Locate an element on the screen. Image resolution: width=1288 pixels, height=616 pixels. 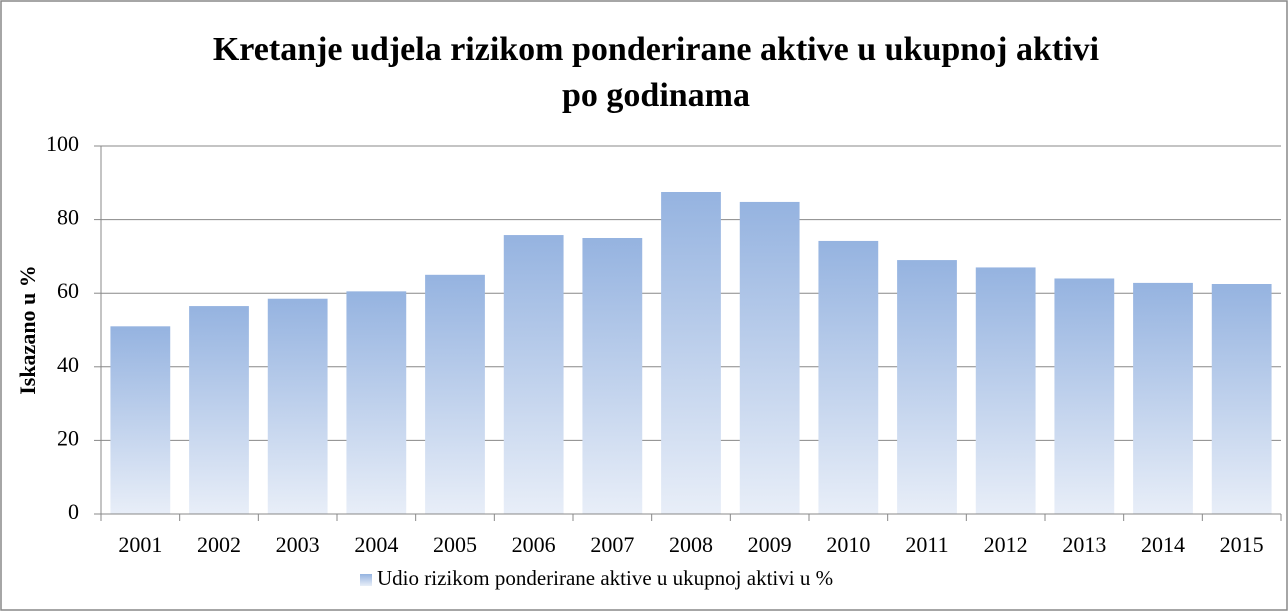
y-tick-label: 0 is located at coordinates (73, 511).